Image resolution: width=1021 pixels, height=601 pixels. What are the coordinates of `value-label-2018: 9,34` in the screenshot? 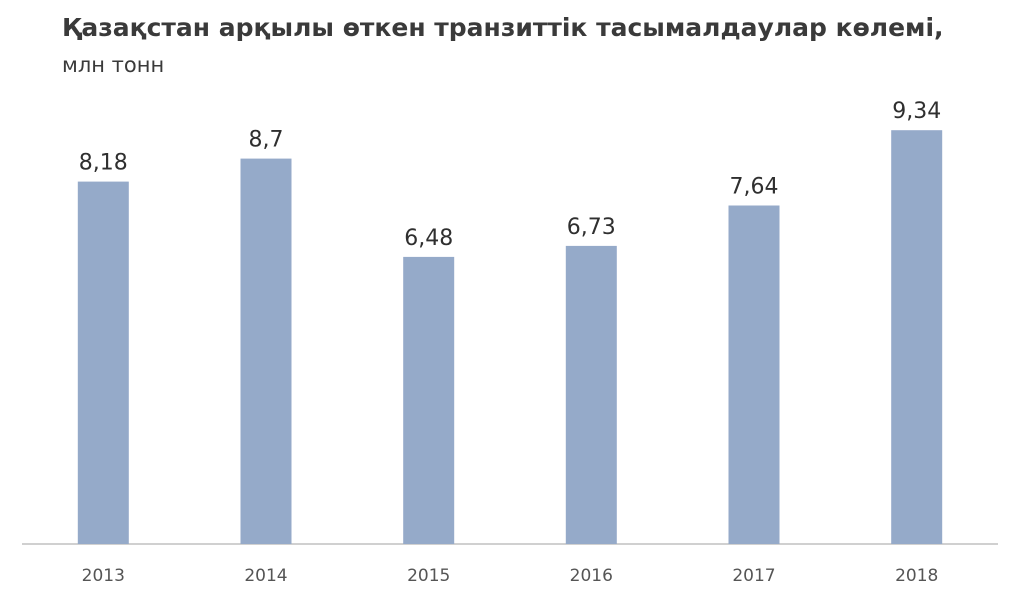 It's located at (916, 111).